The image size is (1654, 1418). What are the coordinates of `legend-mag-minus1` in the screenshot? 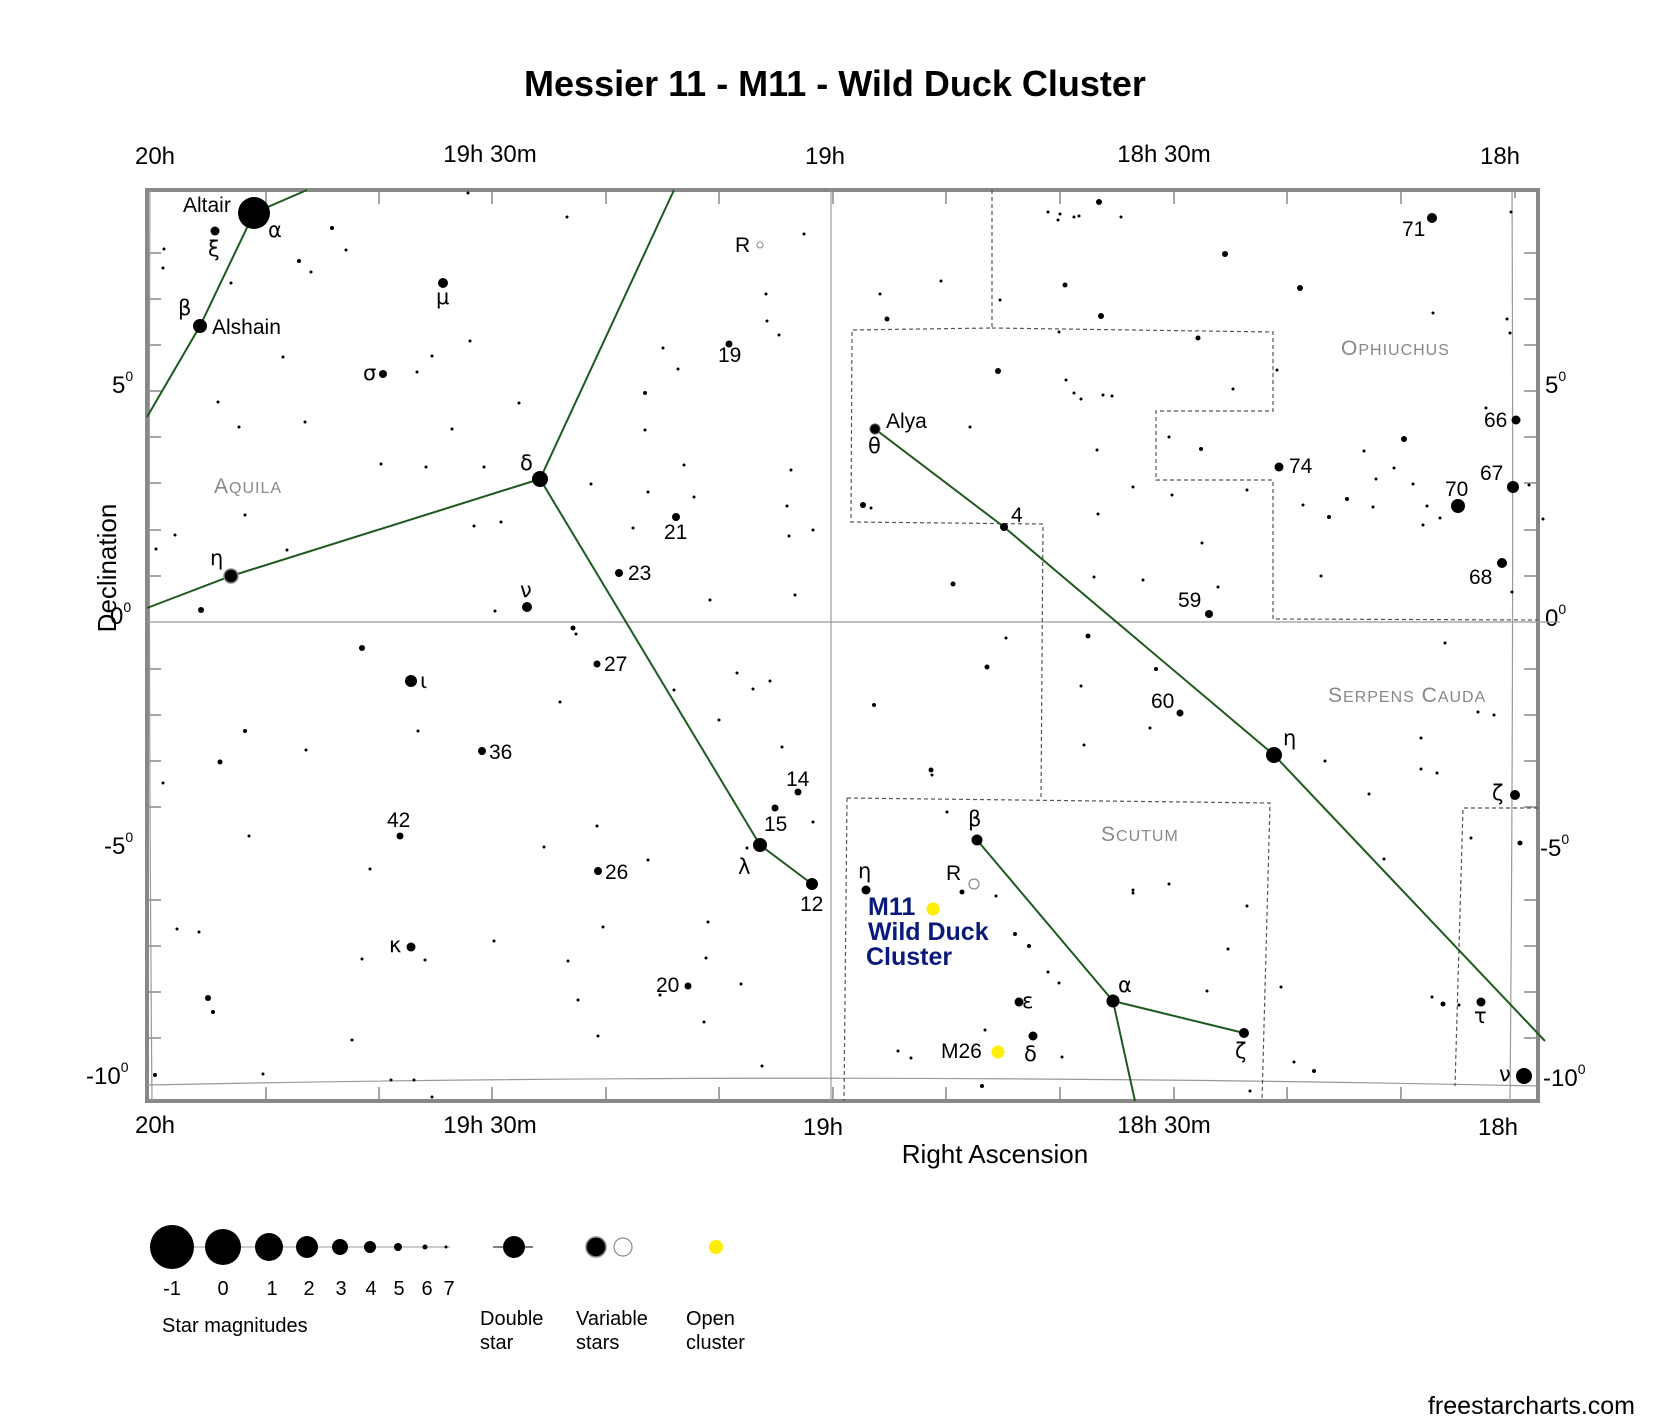 It's located at (172, 1247).